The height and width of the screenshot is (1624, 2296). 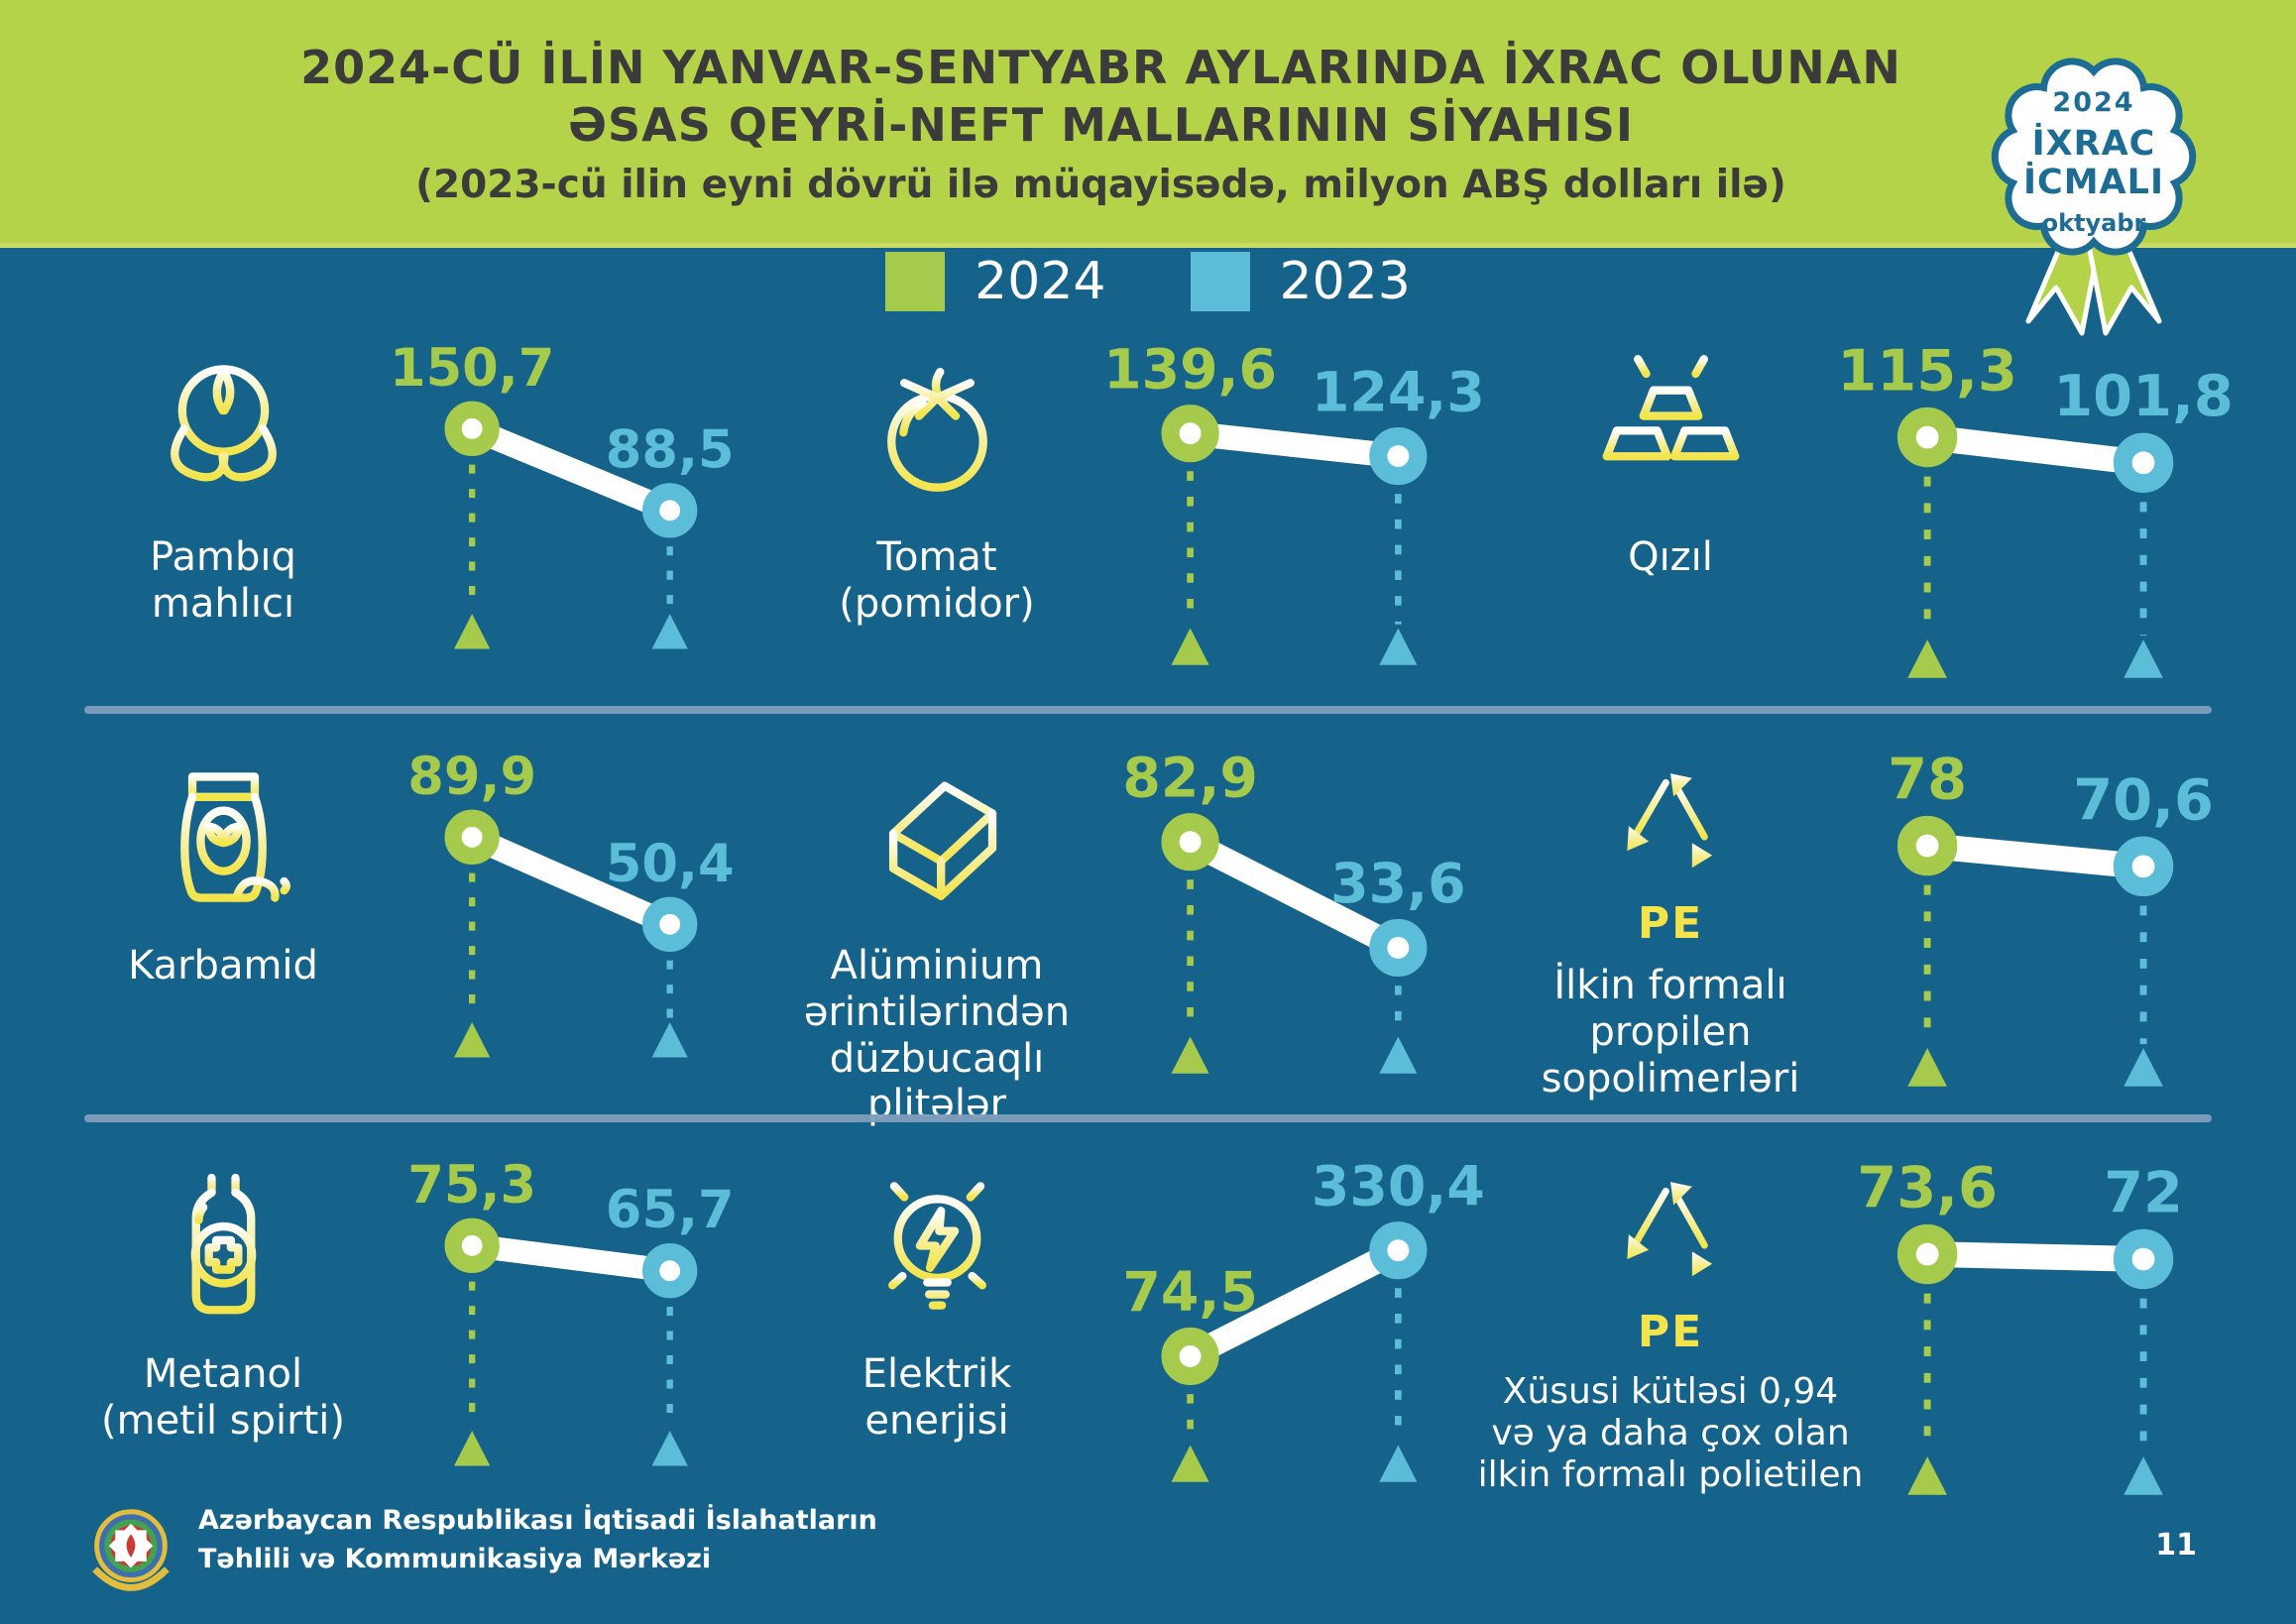 I want to click on slope-chart: 74,5 330,4, so click(x=1304, y=1318).